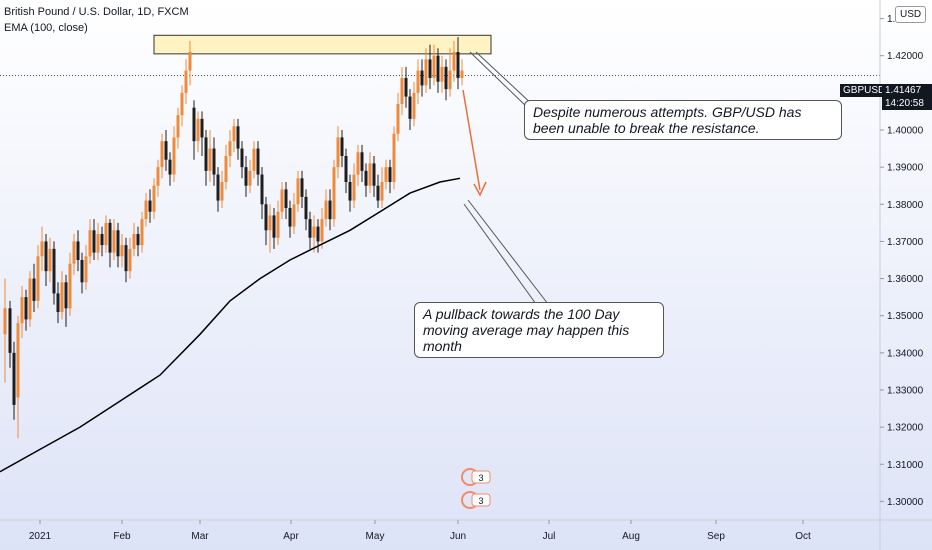 This screenshot has height=550, width=932. What do you see at coordinates (122, 536) in the screenshot?
I see `time-tick-label: Feb` at bounding box center [122, 536].